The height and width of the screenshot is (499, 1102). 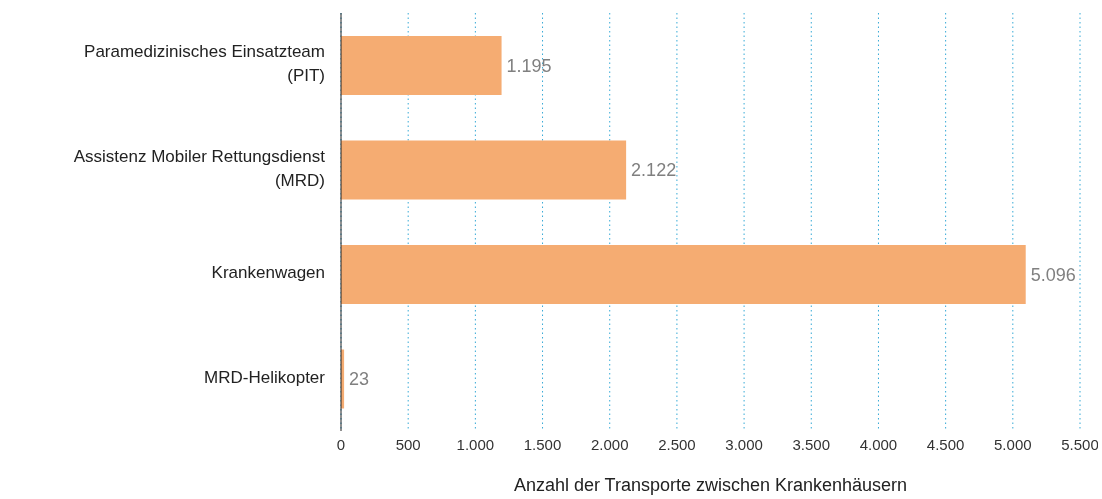 I want to click on x-tick-label: 5.000, so click(x=1013, y=444).